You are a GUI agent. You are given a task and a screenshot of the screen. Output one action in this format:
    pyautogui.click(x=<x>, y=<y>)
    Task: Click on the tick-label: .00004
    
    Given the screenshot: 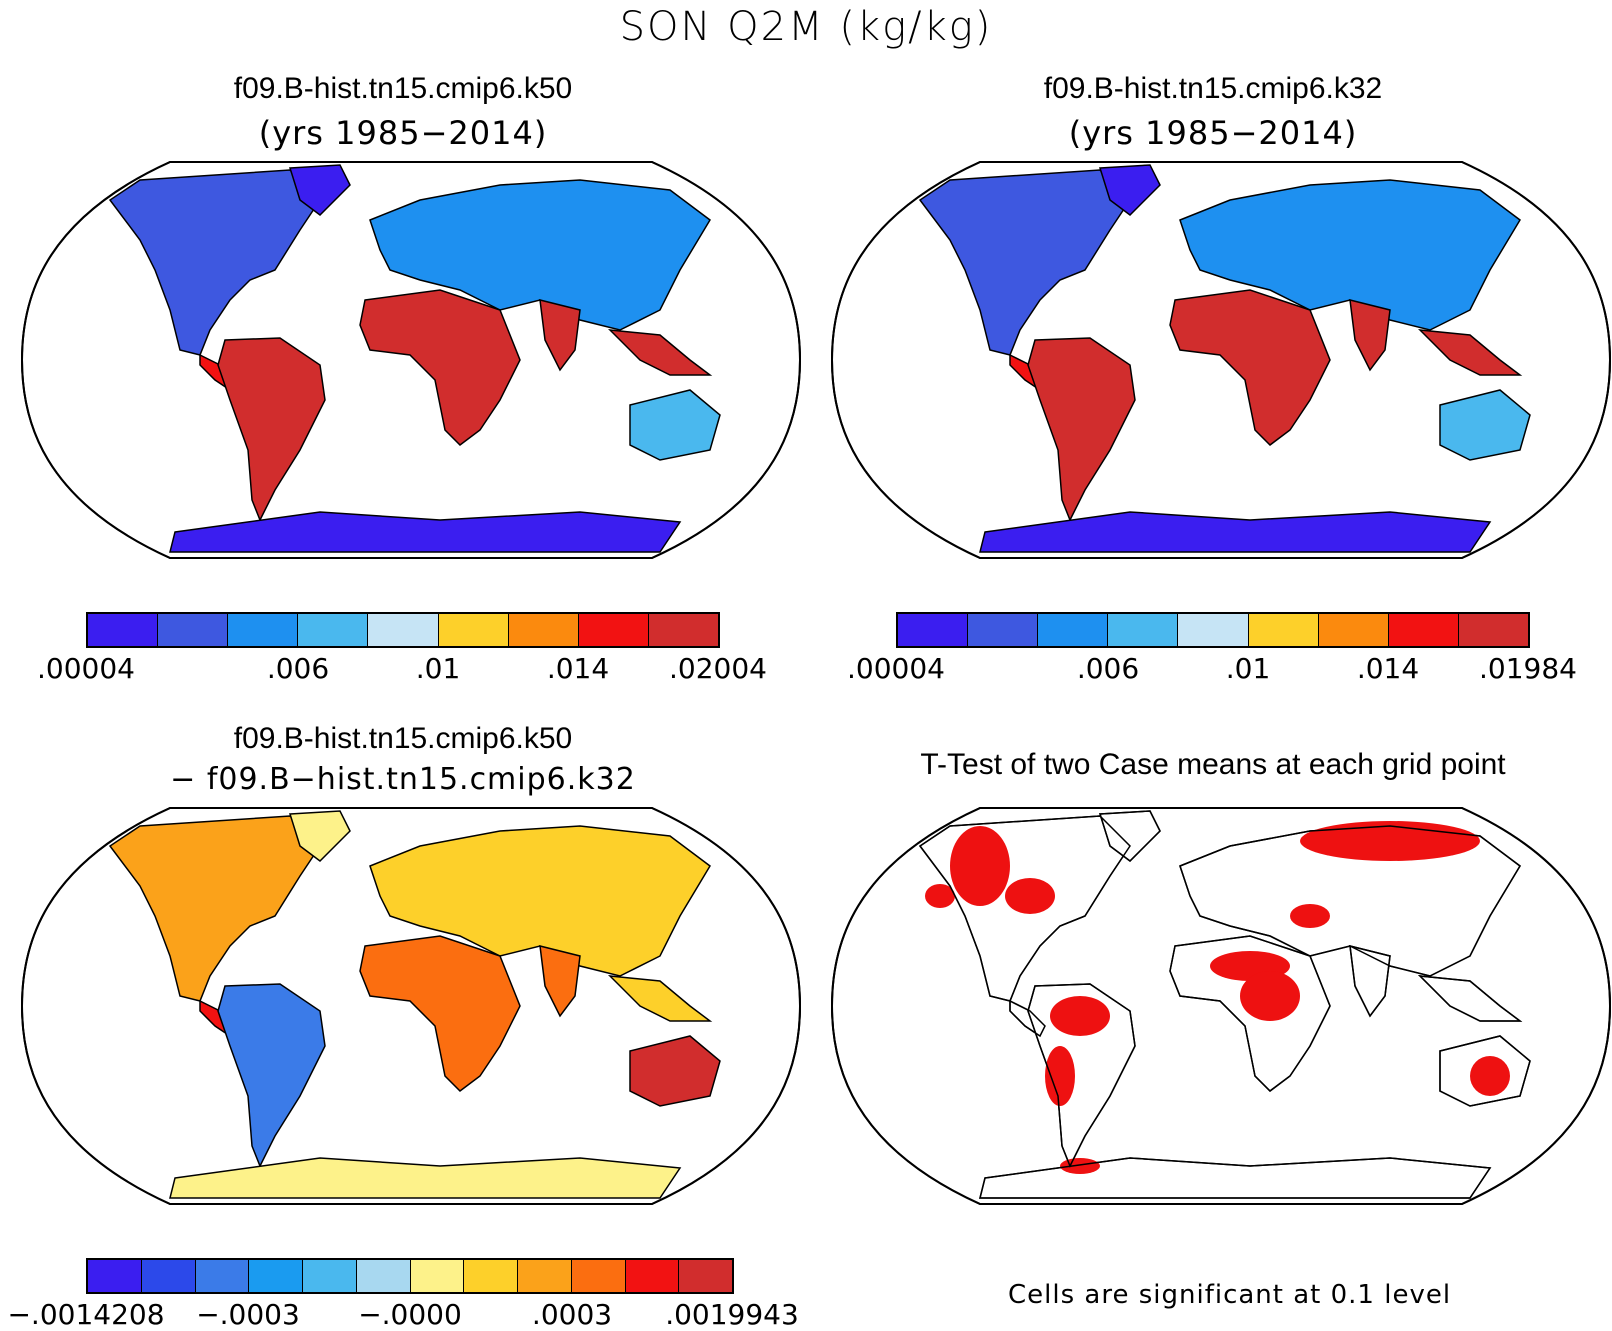 What is the action you would take?
    pyautogui.click(x=896, y=668)
    